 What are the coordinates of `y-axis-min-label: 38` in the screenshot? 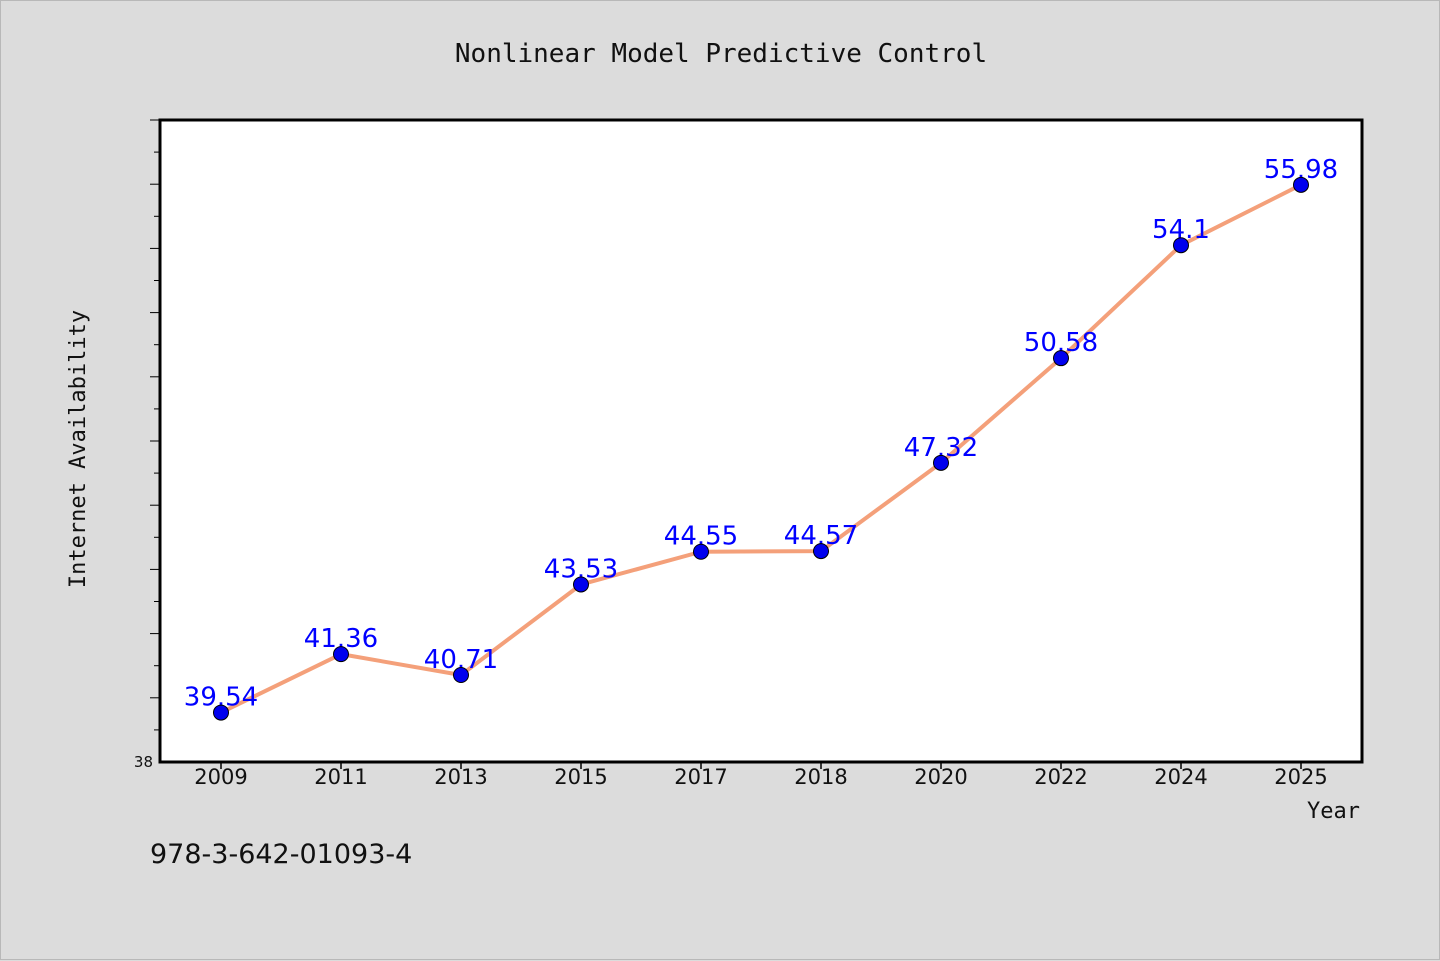 It's located at (143, 762).